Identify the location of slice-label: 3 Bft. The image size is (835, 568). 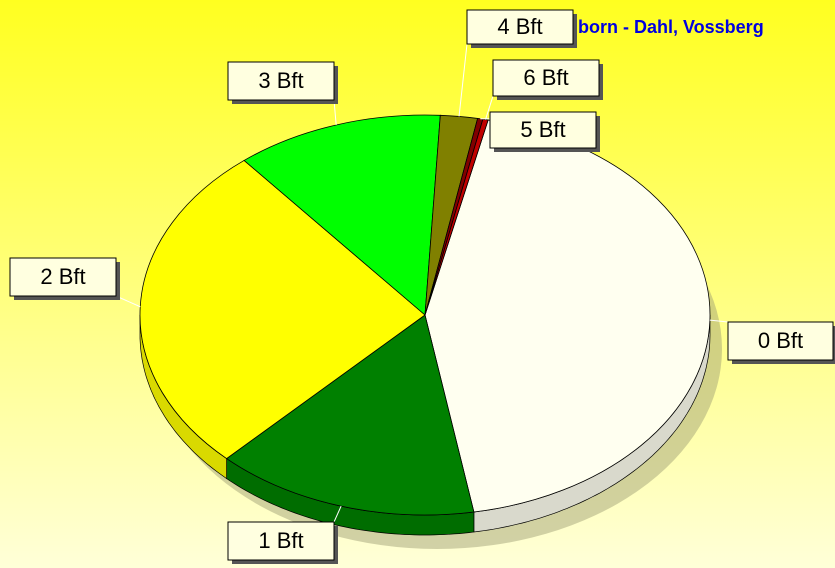
(280, 80).